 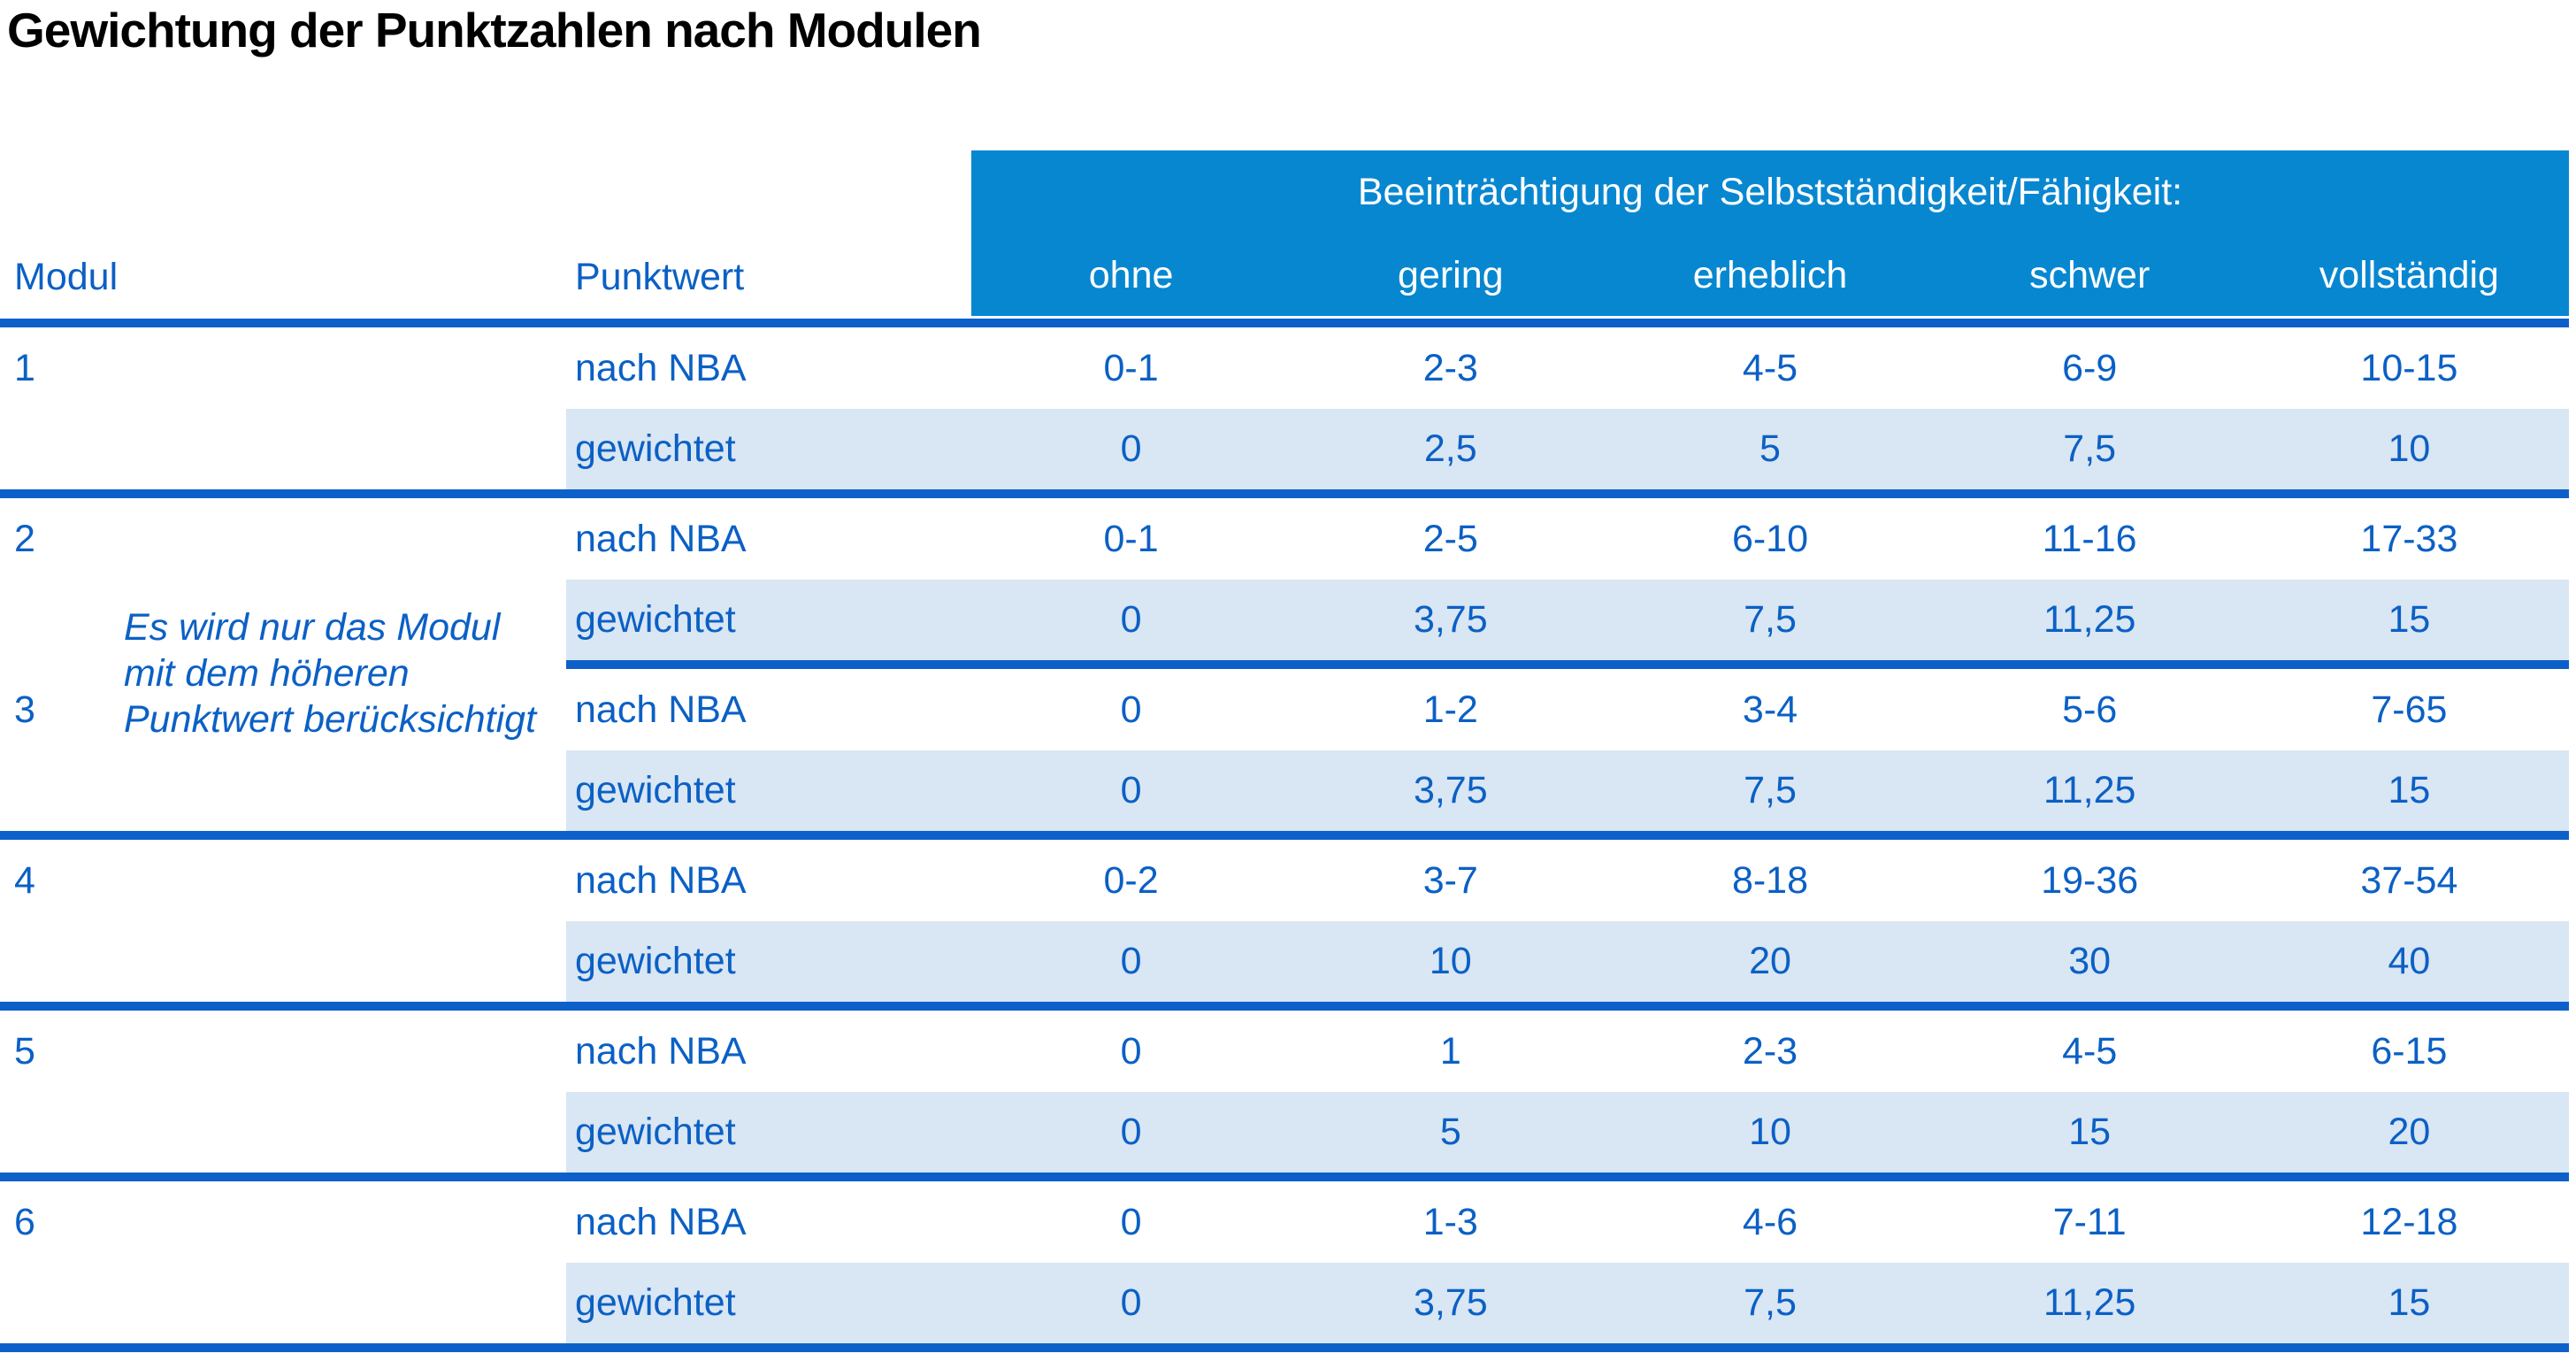 I want to click on note-line-2: mit dem höheren, so click(x=267, y=673).